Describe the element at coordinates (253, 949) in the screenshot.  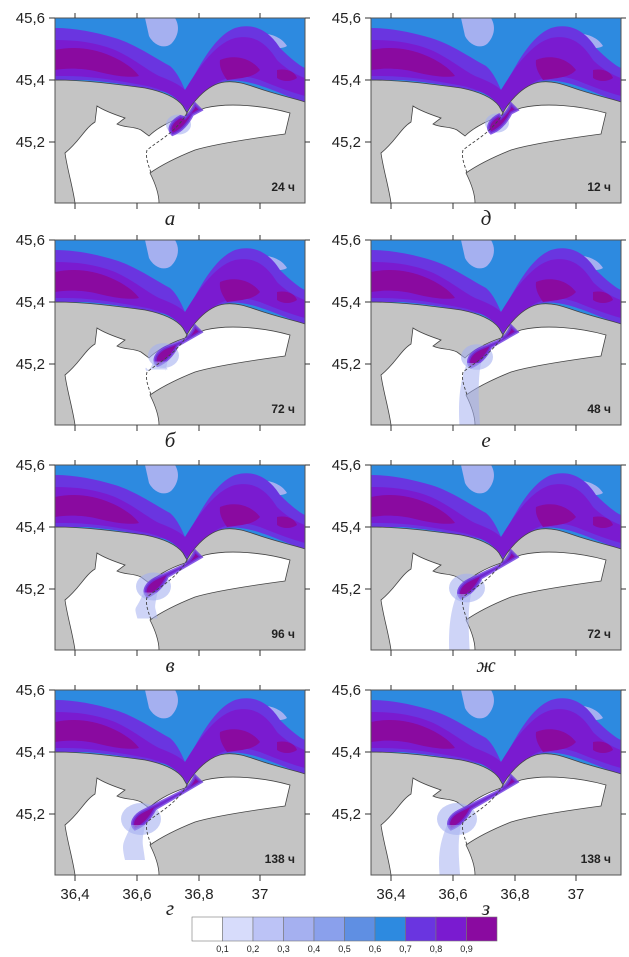
I see `colorbar-label: 0,2` at that location.